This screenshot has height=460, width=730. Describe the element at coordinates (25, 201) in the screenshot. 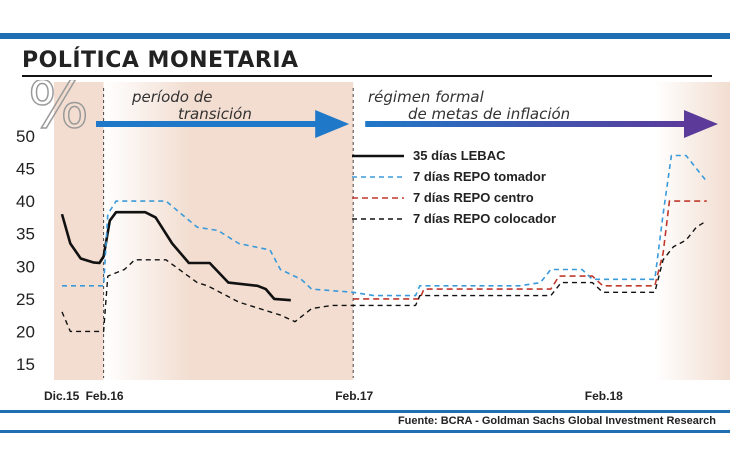

I see `y-tick-label: 40` at that location.